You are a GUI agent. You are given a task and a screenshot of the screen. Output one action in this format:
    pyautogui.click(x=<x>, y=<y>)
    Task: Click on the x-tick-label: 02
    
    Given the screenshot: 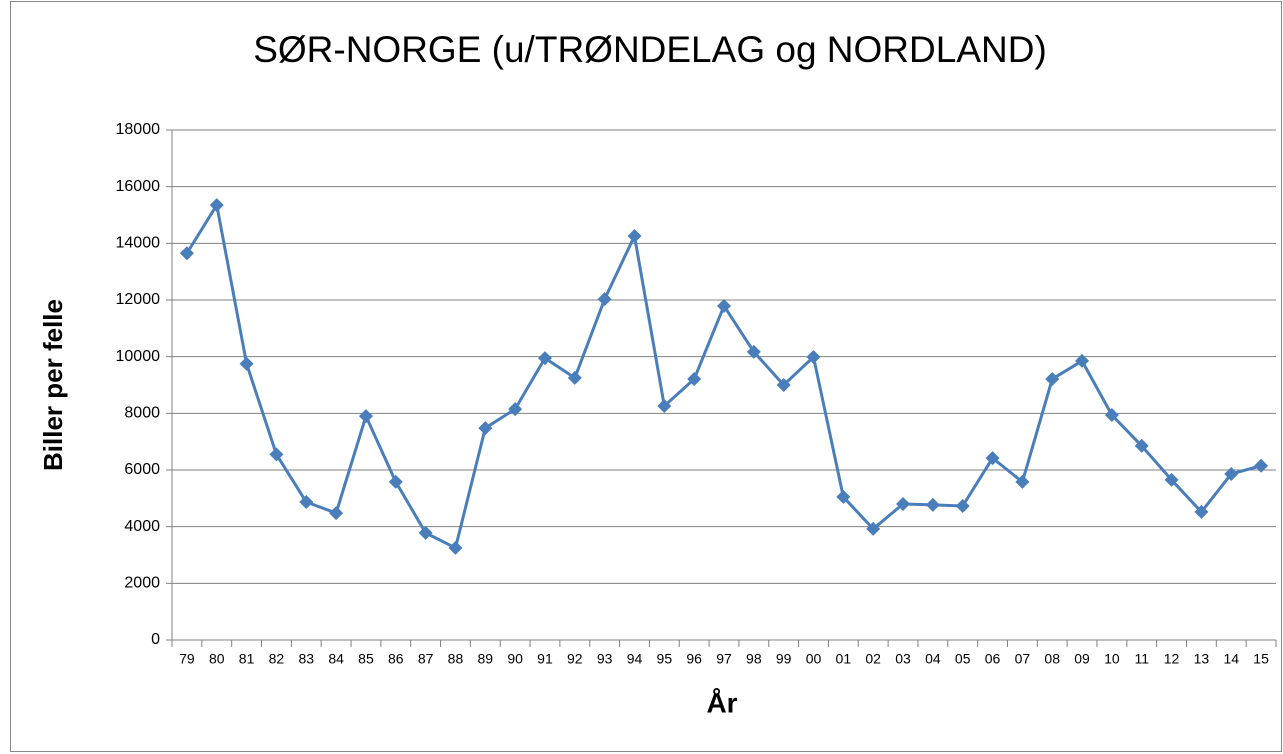 What is the action you would take?
    pyautogui.click(x=873, y=659)
    